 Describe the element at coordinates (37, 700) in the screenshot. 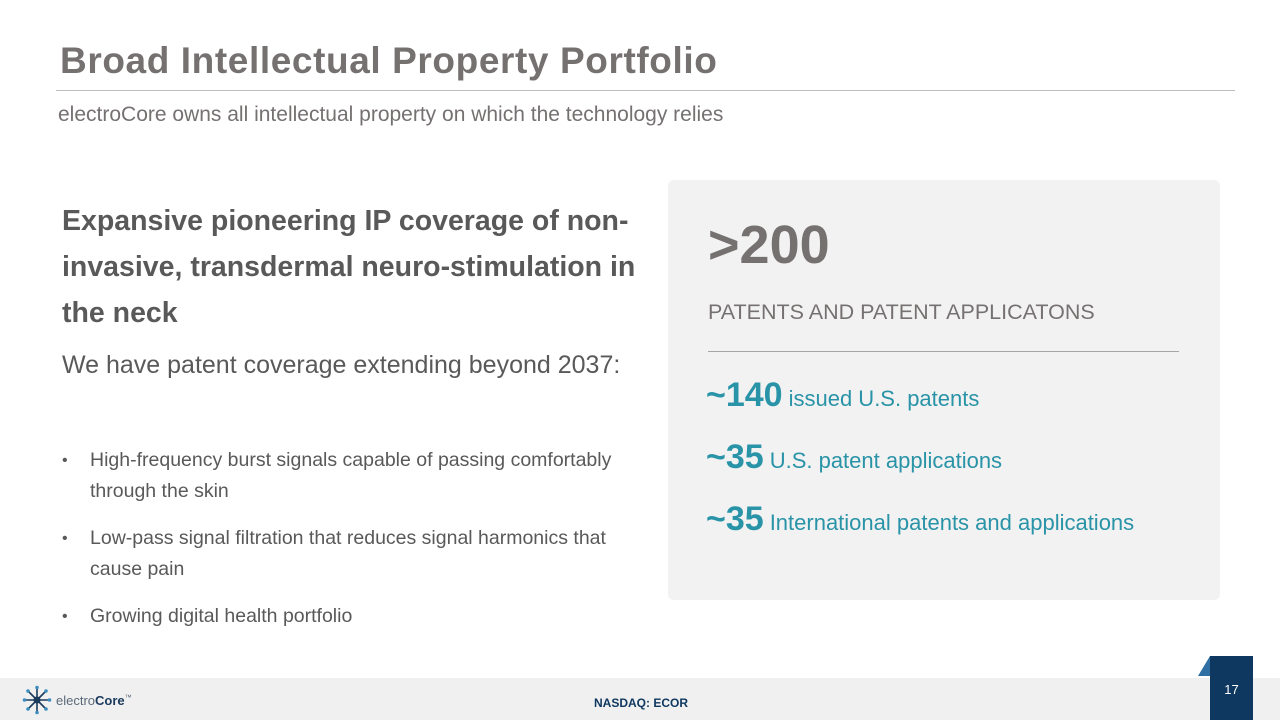

I see `electrocore-logo-mark-icon` at that location.